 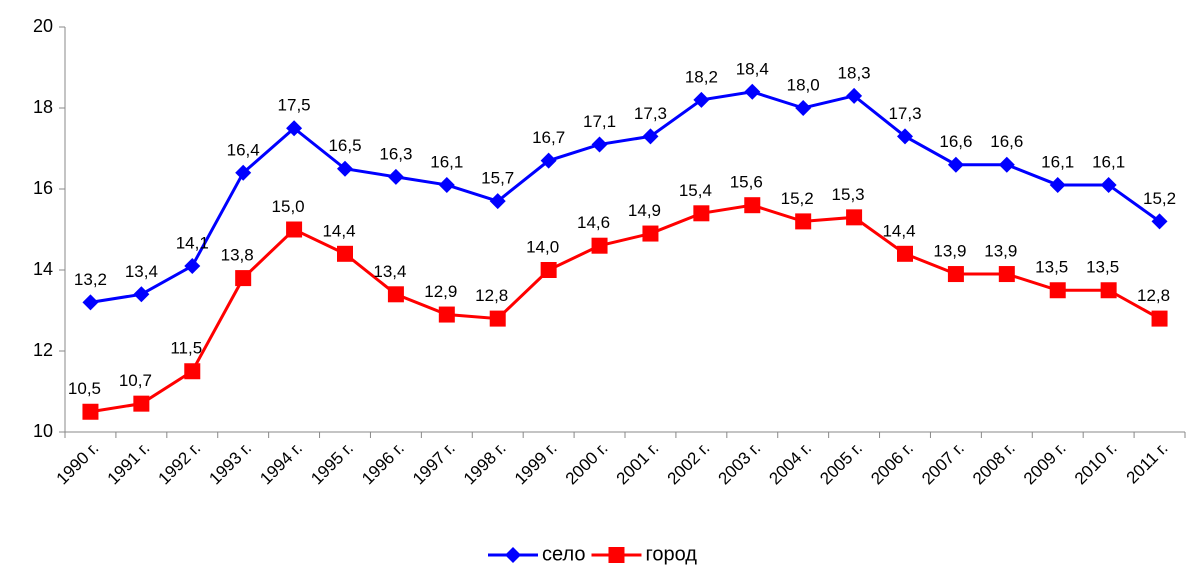 What do you see at coordinates (949, 251) in the screenshot?
I see `data-label: 13,9` at bounding box center [949, 251].